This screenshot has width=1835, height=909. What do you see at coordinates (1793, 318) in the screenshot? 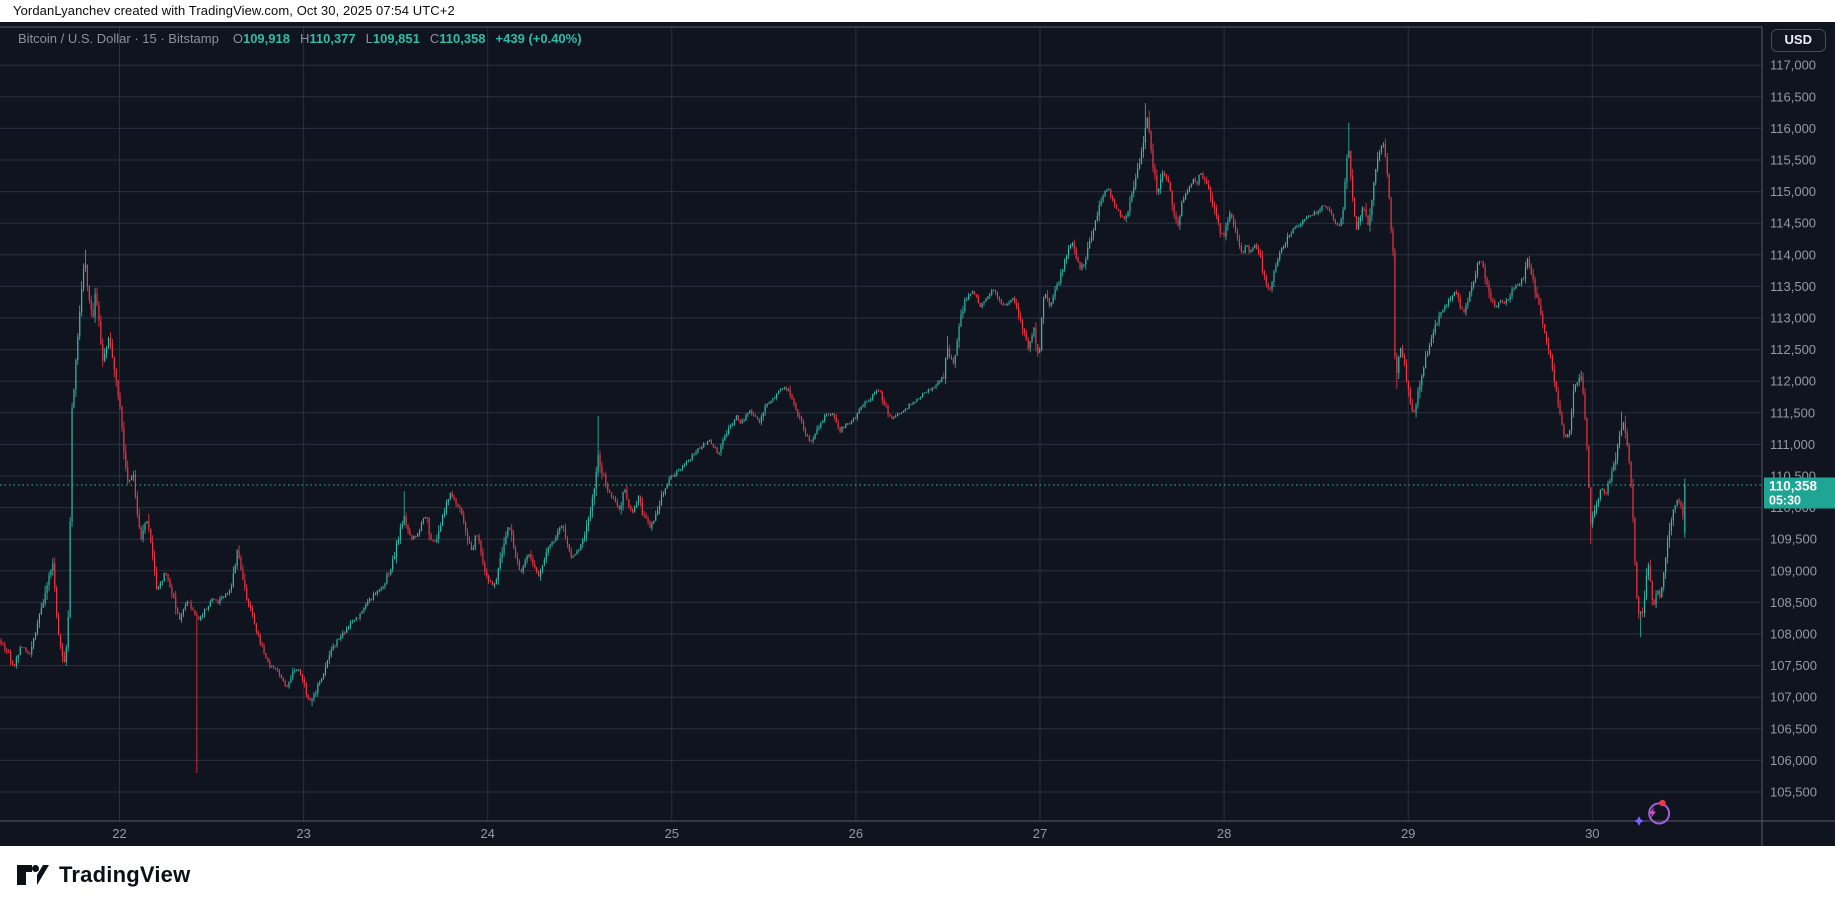
I see `svg-text: 113,000` at bounding box center [1793, 318].